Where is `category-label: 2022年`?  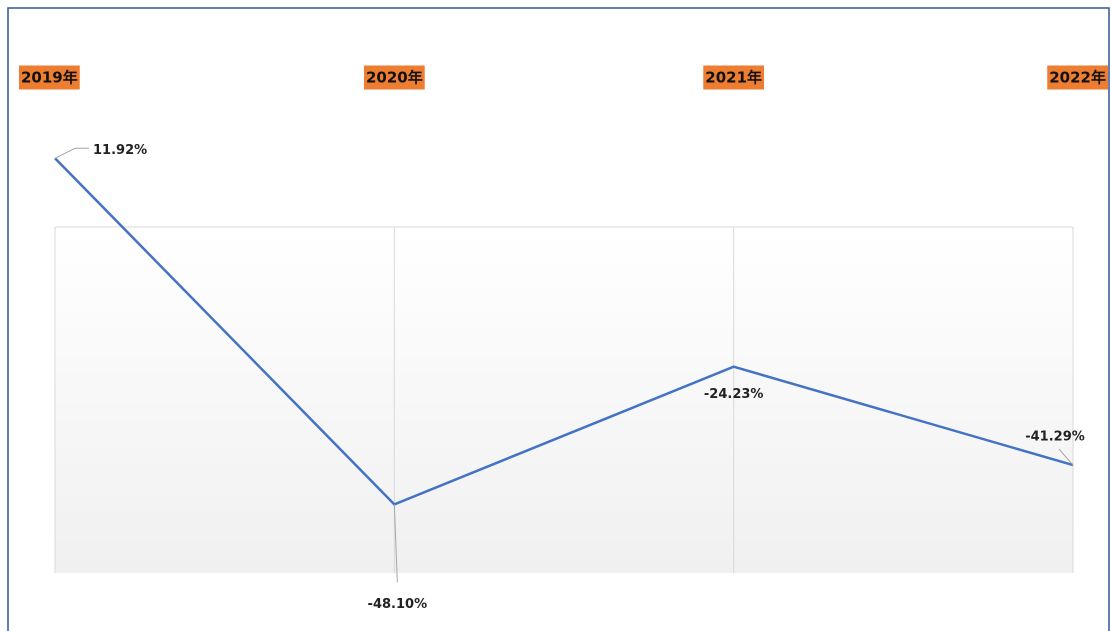 category-label: 2022年 is located at coordinates (1077, 78).